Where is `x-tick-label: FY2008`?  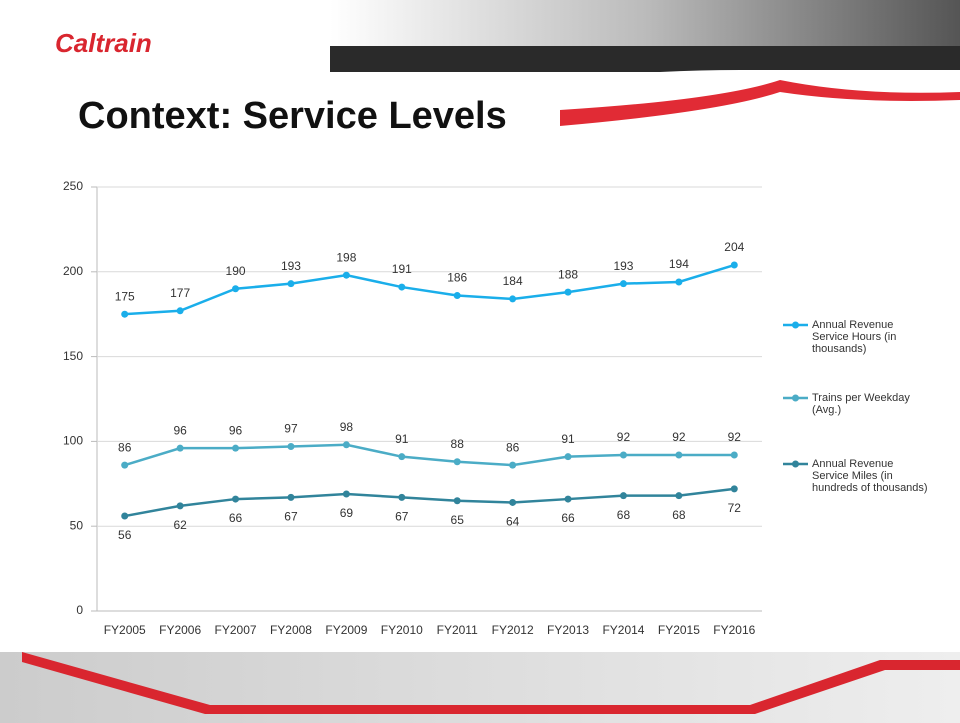
x-tick-label: FY2008 is located at coordinates (291, 630).